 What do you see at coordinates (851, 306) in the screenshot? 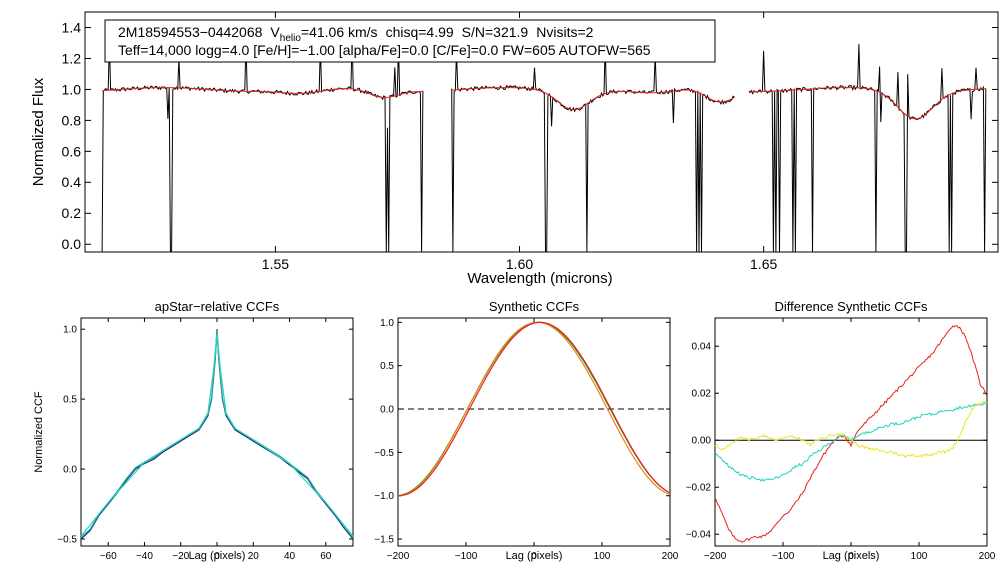
I see `difference-ccf-title: Difference Synthetic CCFs` at bounding box center [851, 306].